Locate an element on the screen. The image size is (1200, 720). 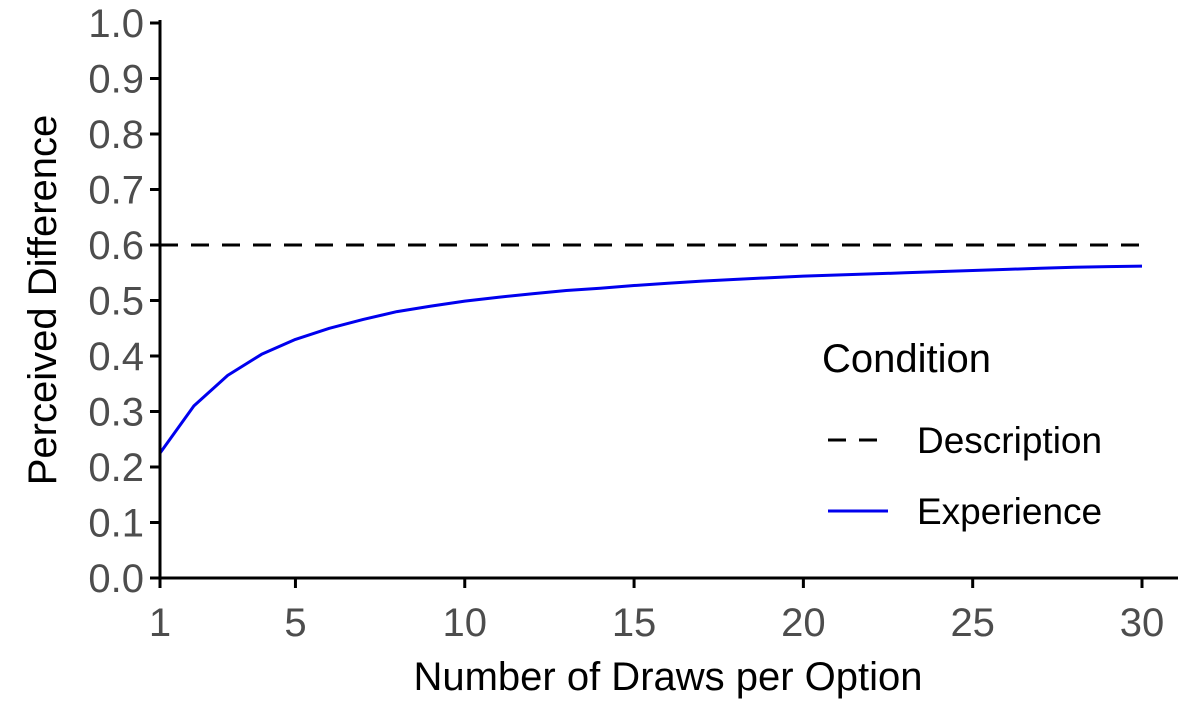
y-tick-label: 0.4 is located at coordinates (116, 357).